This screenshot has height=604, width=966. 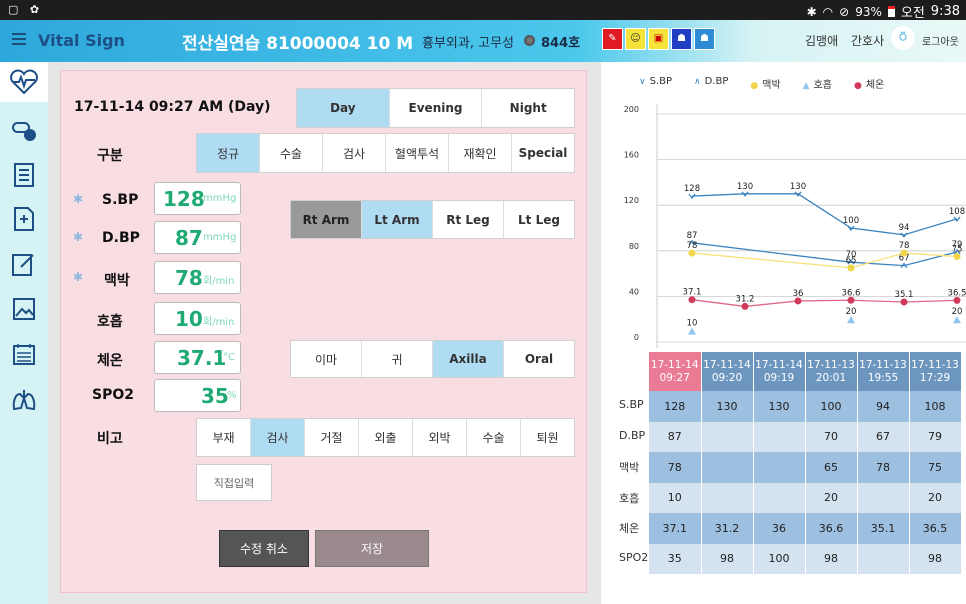 What do you see at coordinates (468, 219) in the screenshot?
I see `limb-rt-leg: Rt Leg` at bounding box center [468, 219].